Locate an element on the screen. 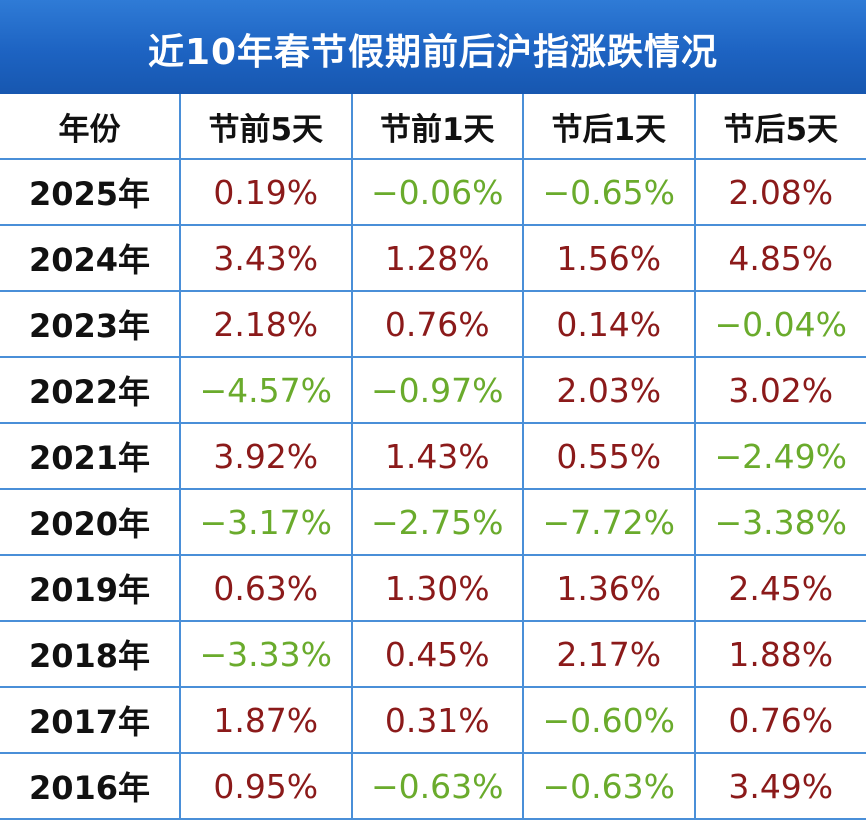 This screenshot has width=866, height=820. value-cell: 0.55% is located at coordinates (609, 456).